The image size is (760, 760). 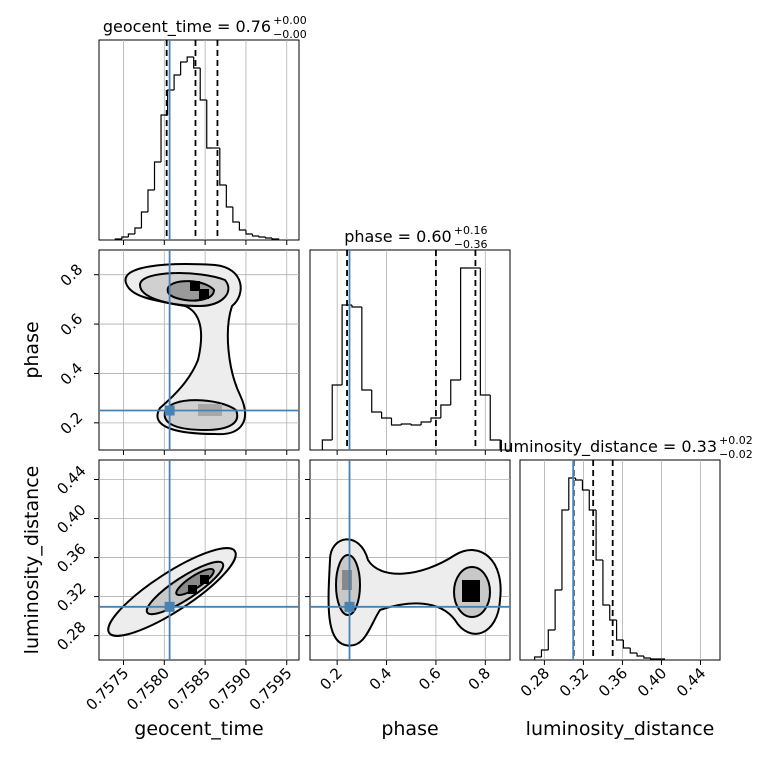 I want to click on title-upper: +0.16, so click(x=471, y=230).